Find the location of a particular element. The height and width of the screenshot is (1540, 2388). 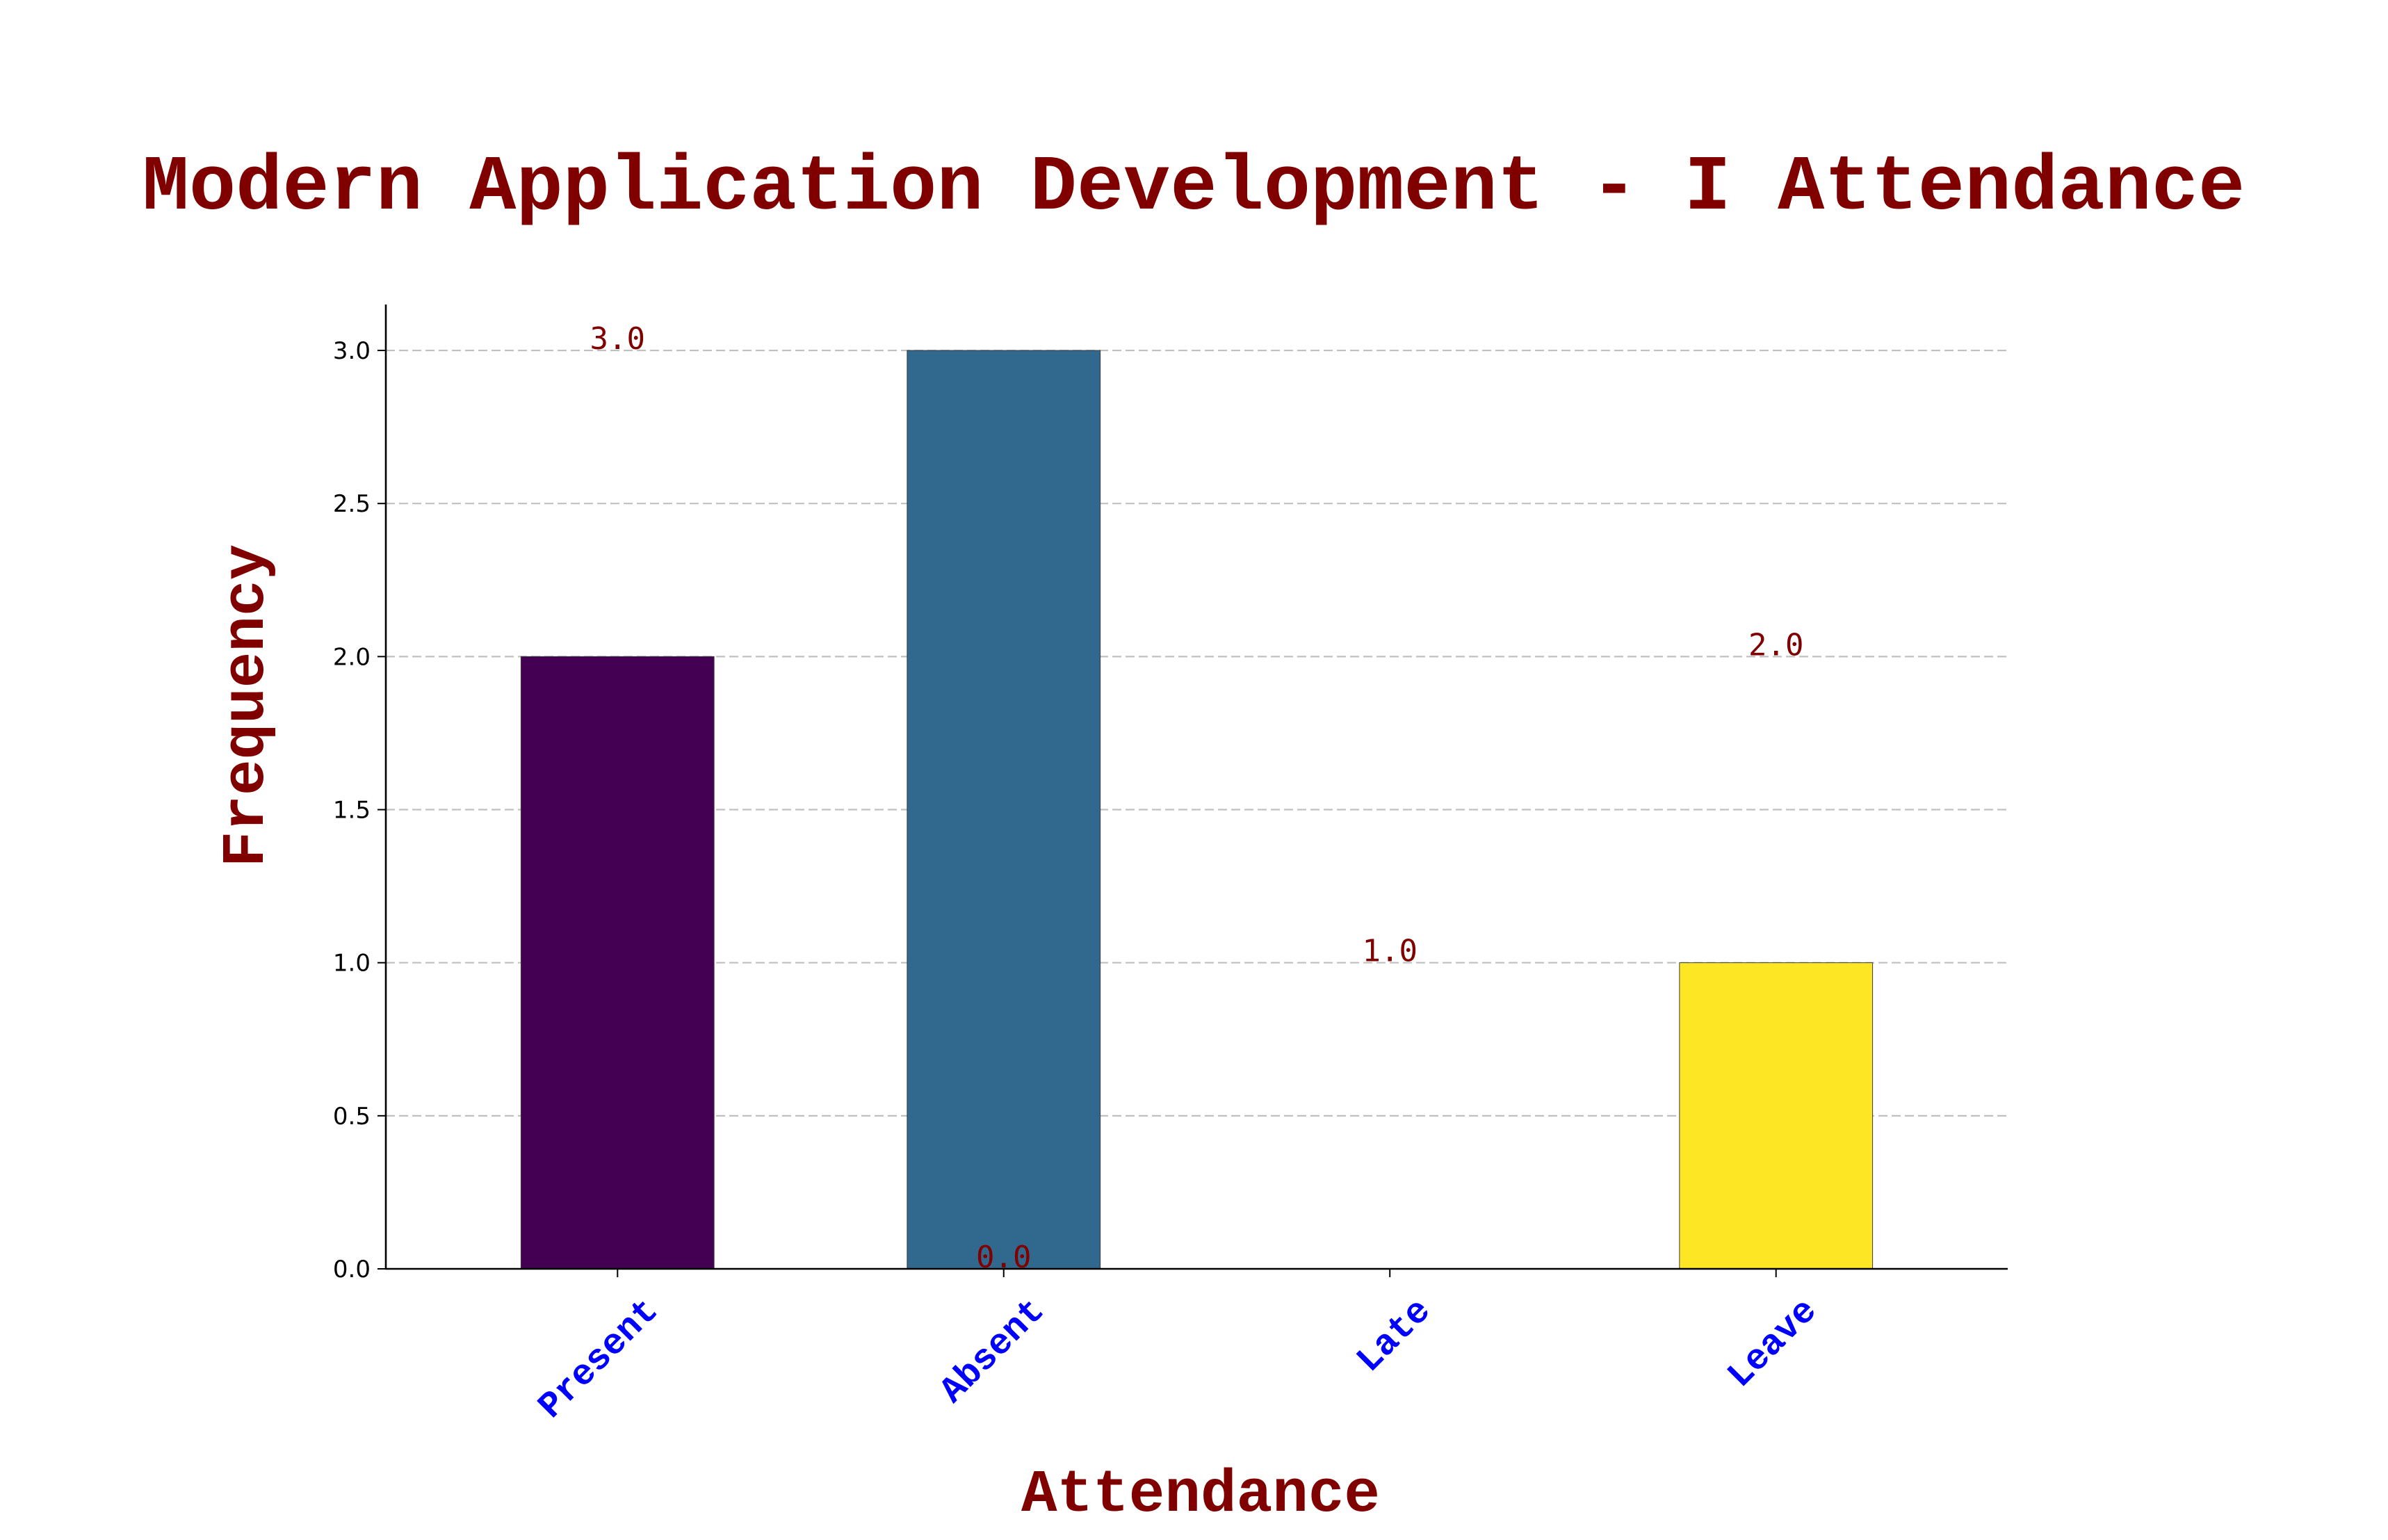

x-tick-label-present: Present is located at coordinates (598, 1359).